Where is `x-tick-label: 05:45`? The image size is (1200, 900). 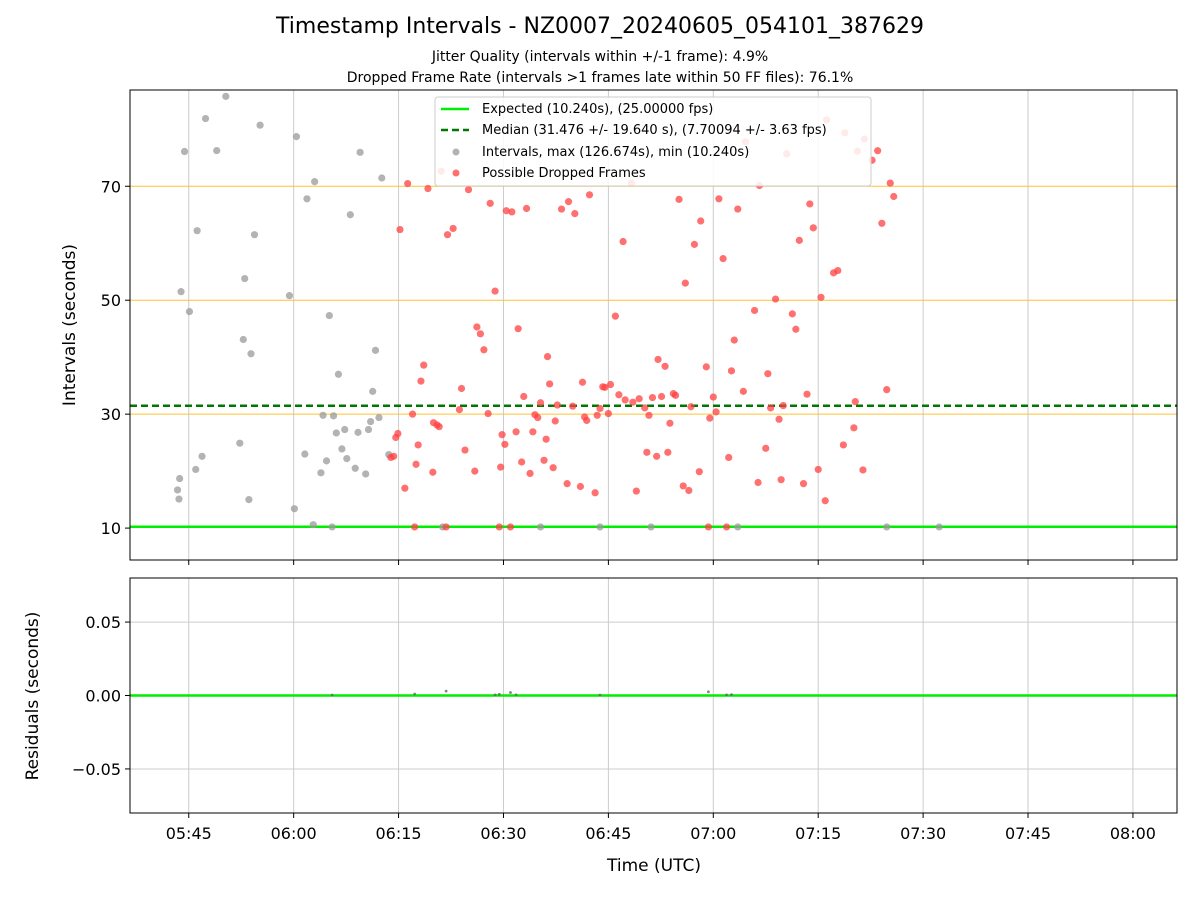
x-tick-label: 05:45 is located at coordinates (189, 833).